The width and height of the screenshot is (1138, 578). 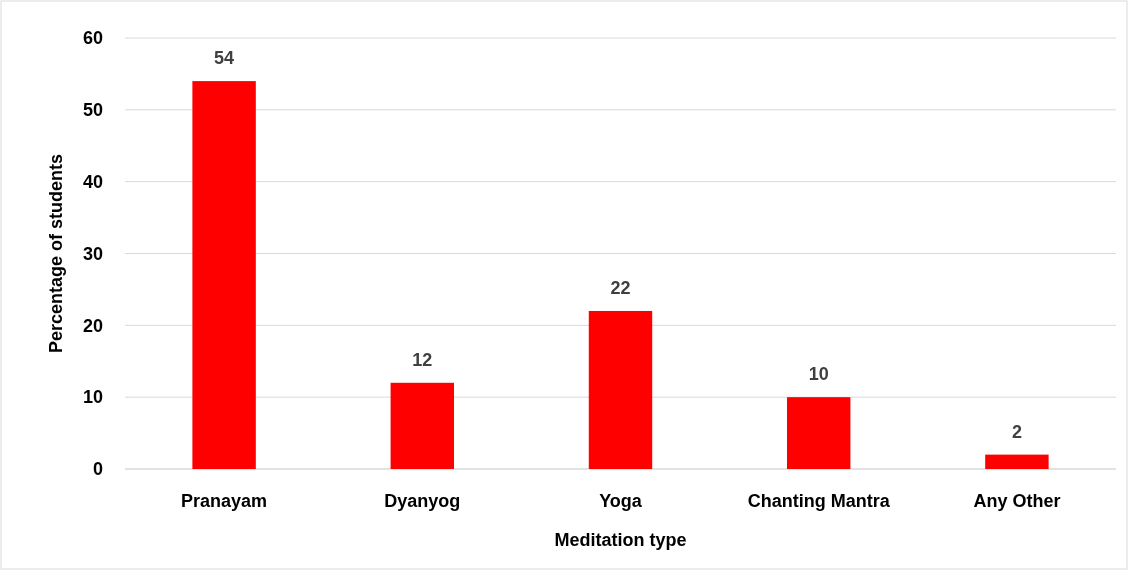 What do you see at coordinates (92, 325) in the screenshot?
I see `y-tick-label: 20` at bounding box center [92, 325].